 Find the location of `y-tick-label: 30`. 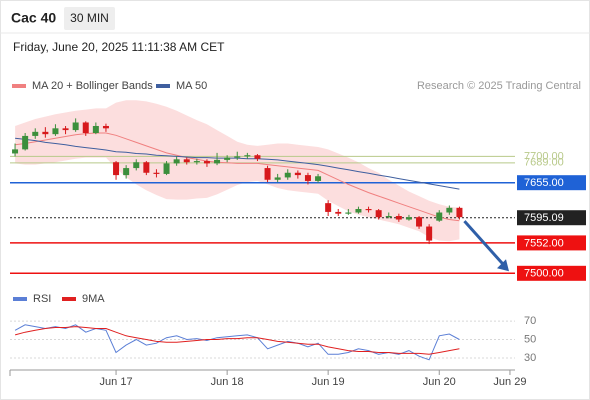

y-tick-label: 30 is located at coordinates (530, 358).